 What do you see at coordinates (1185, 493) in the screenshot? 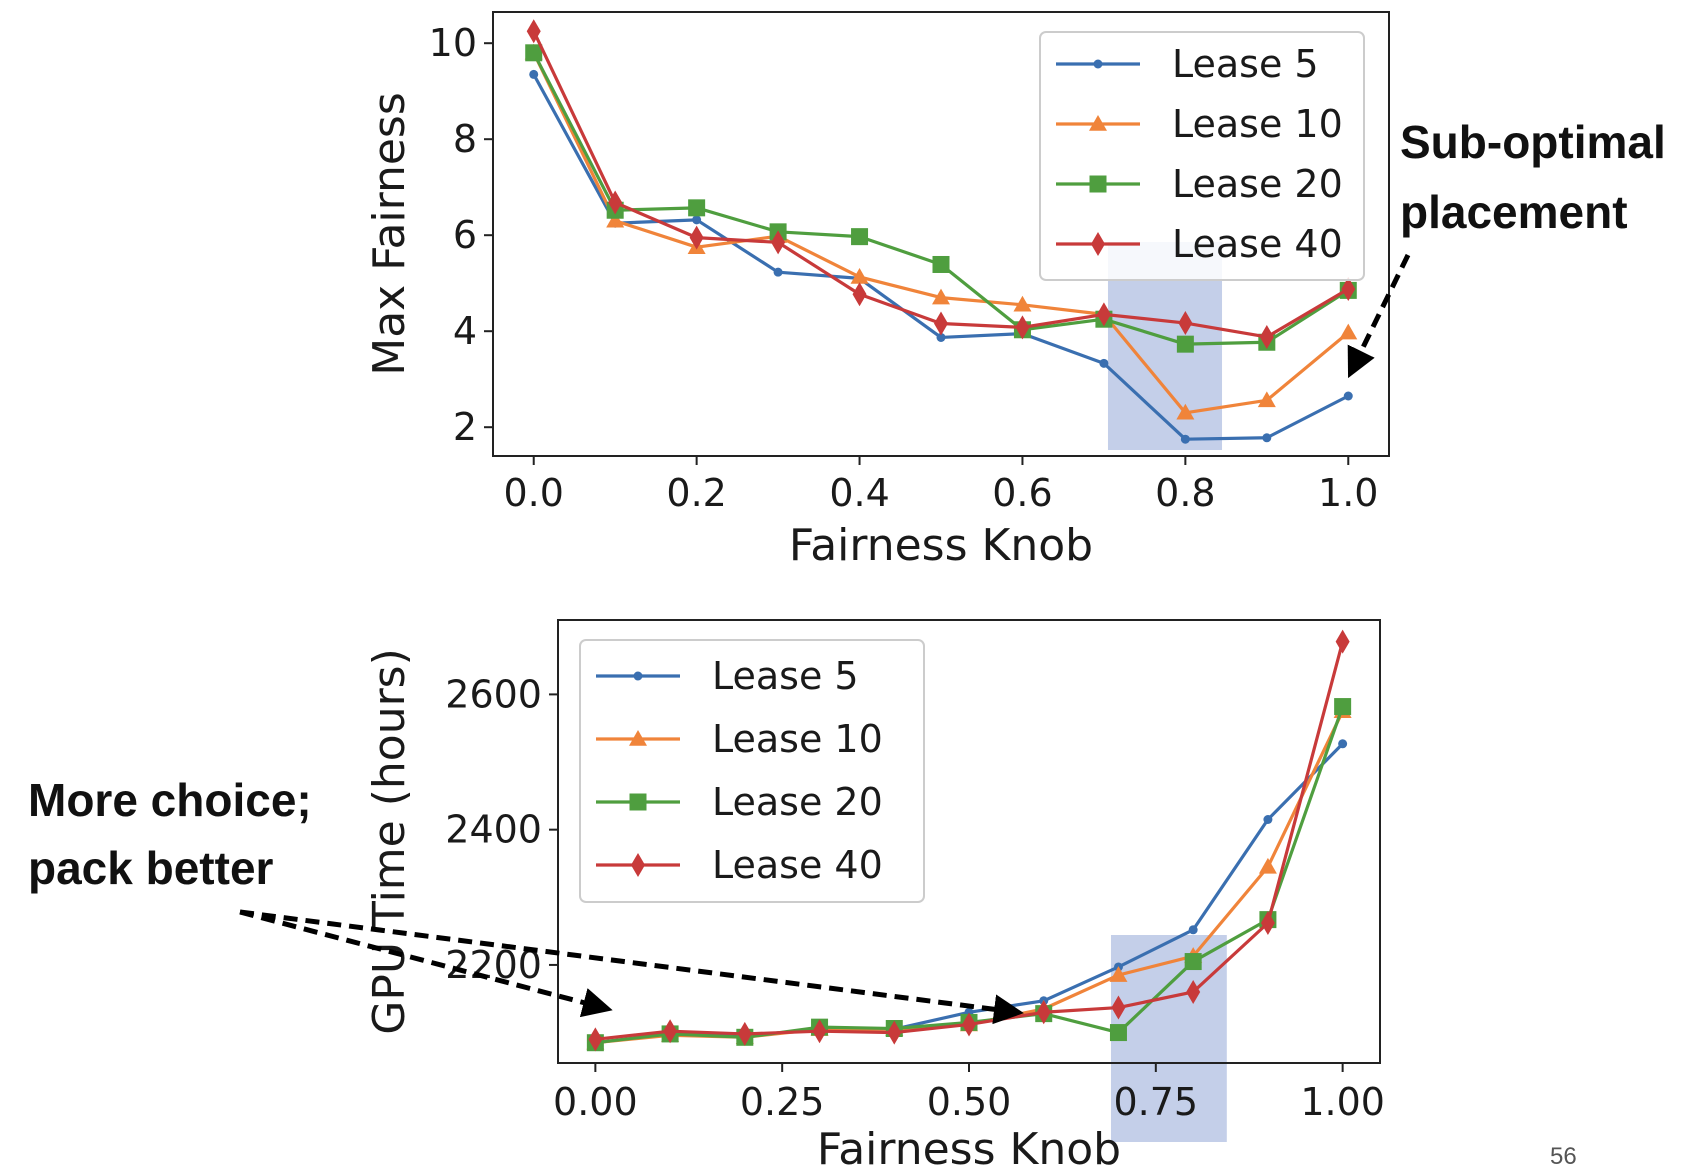
I see `x-tick-label: 0.8` at bounding box center [1185, 493].